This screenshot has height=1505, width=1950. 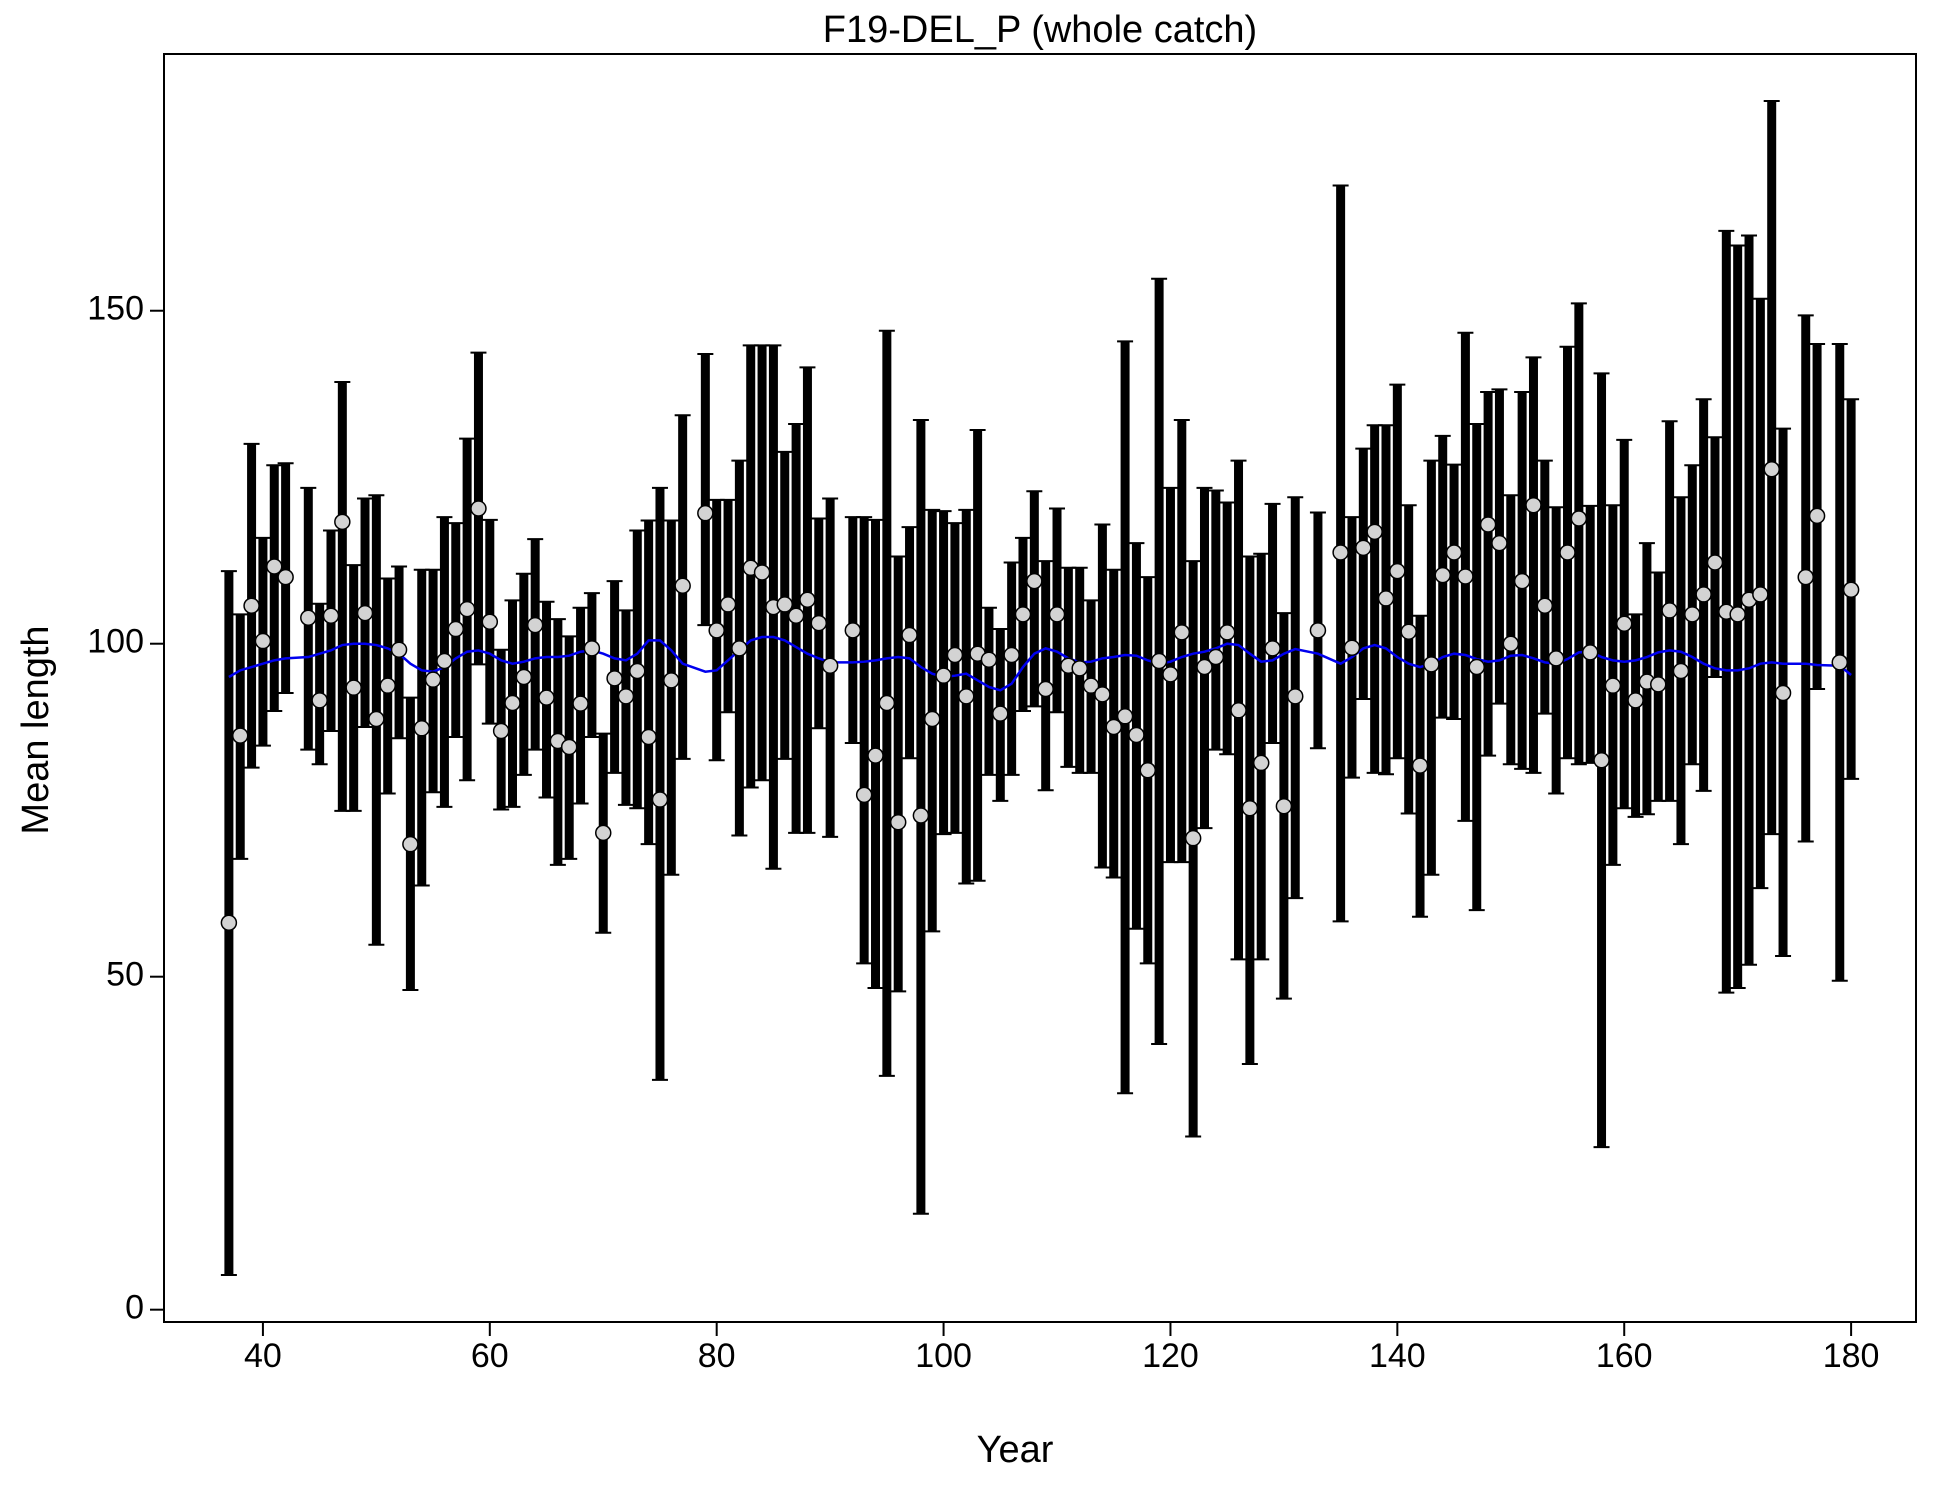 I want to click on y-tick-label: 150, so click(x=115, y=309).